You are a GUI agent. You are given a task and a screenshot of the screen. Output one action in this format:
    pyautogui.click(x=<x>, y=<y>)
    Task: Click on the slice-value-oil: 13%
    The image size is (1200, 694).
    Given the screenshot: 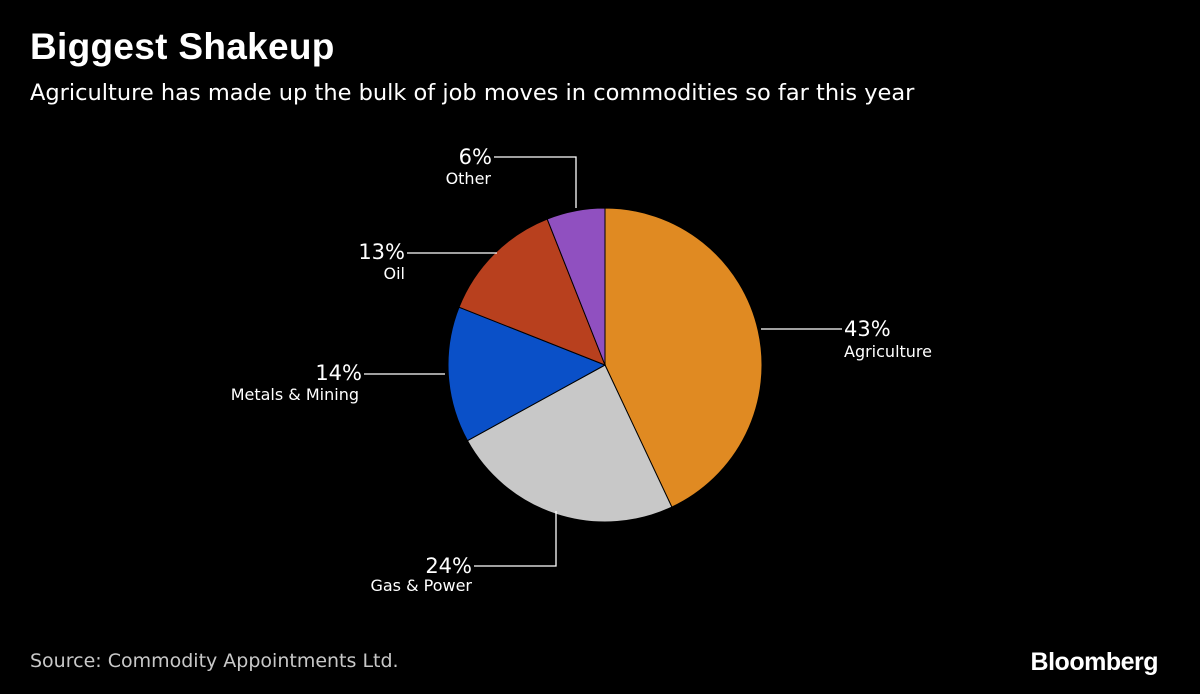 What is the action you would take?
    pyautogui.click(x=381, y=252)
    